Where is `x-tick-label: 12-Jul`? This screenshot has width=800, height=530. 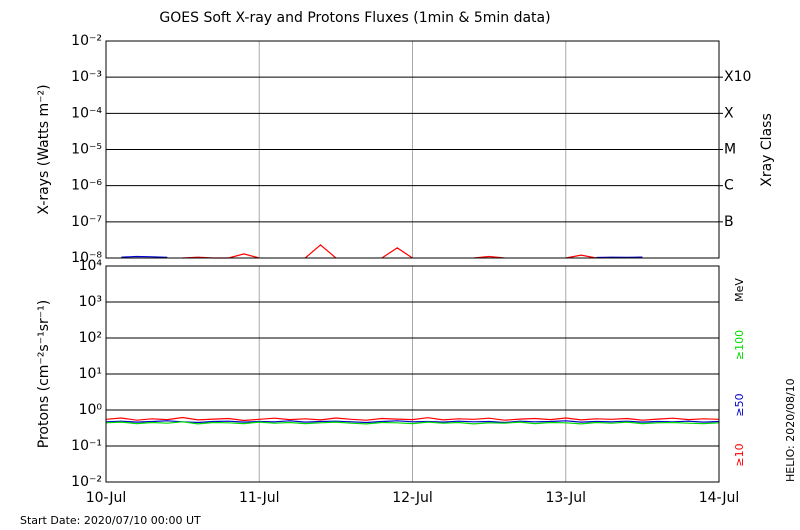
x-tick-label: 12-Jul is located at coordinates (412, 498).